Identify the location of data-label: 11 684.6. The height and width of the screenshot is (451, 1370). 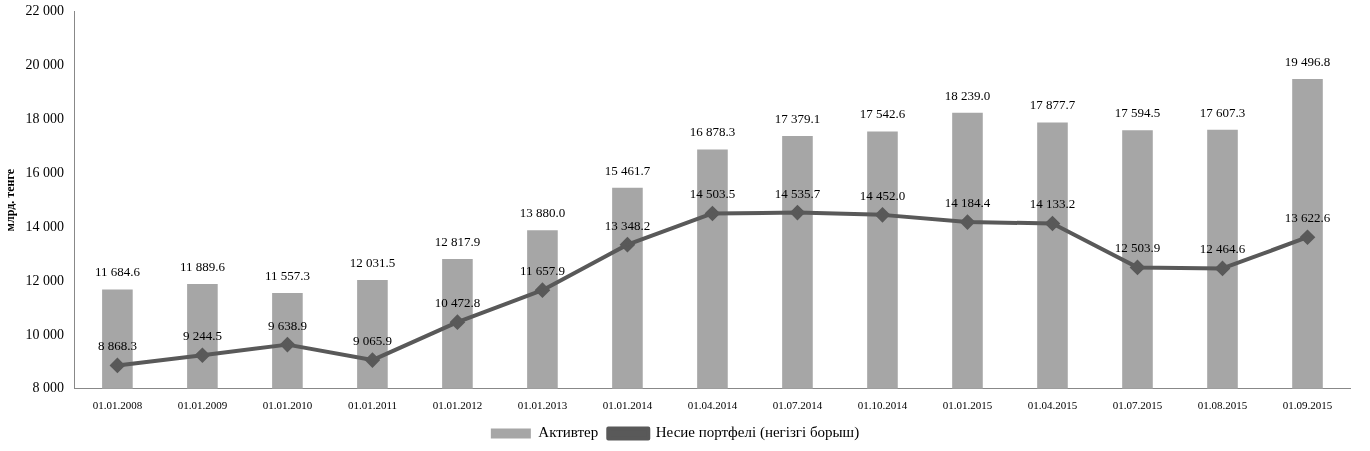
(117, 272).